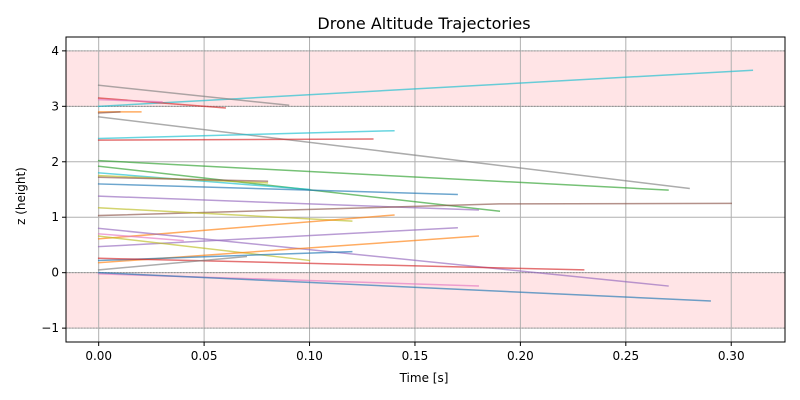 The height and width of the screenshot is (400, 800). Describe the element at coordinates (98, 356) in the screenshot. I see `x-tick-label: 0.00` at that location.